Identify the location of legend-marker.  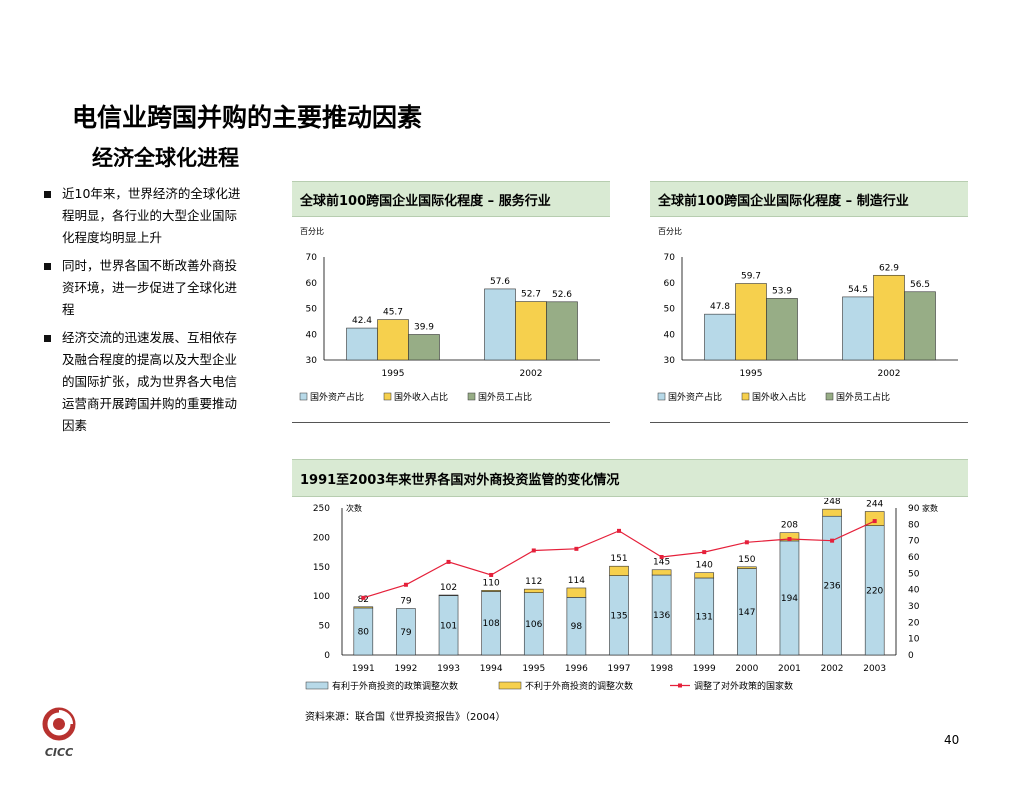
(680, 685).